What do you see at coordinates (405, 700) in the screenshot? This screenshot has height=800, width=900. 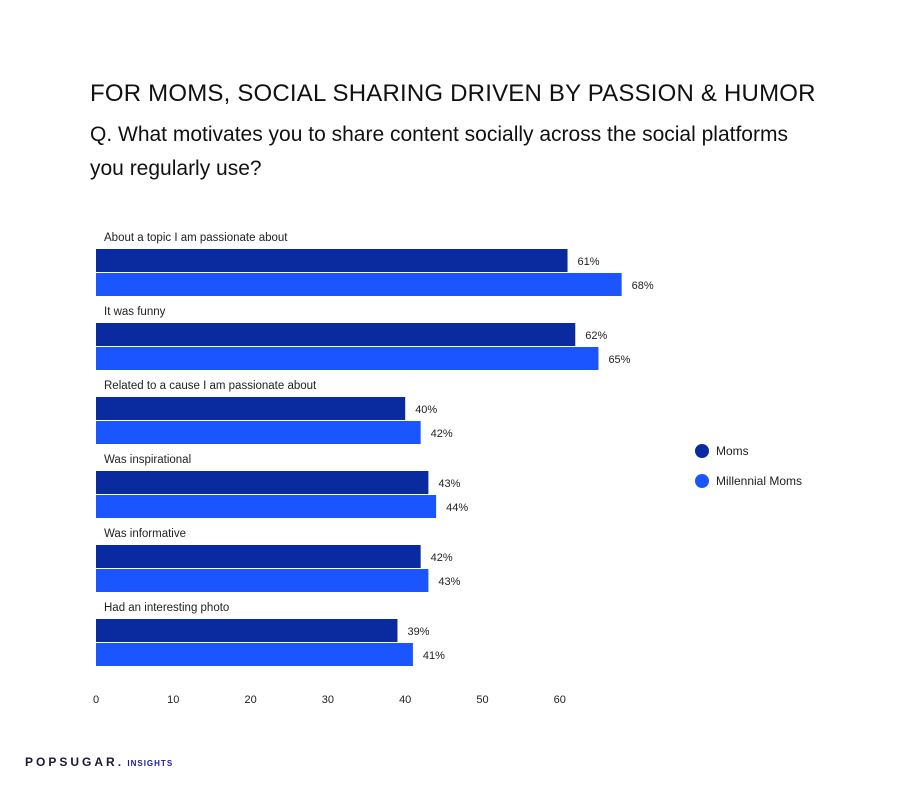 I see `x-tick-label: 40` at bounding box center [405, 700].